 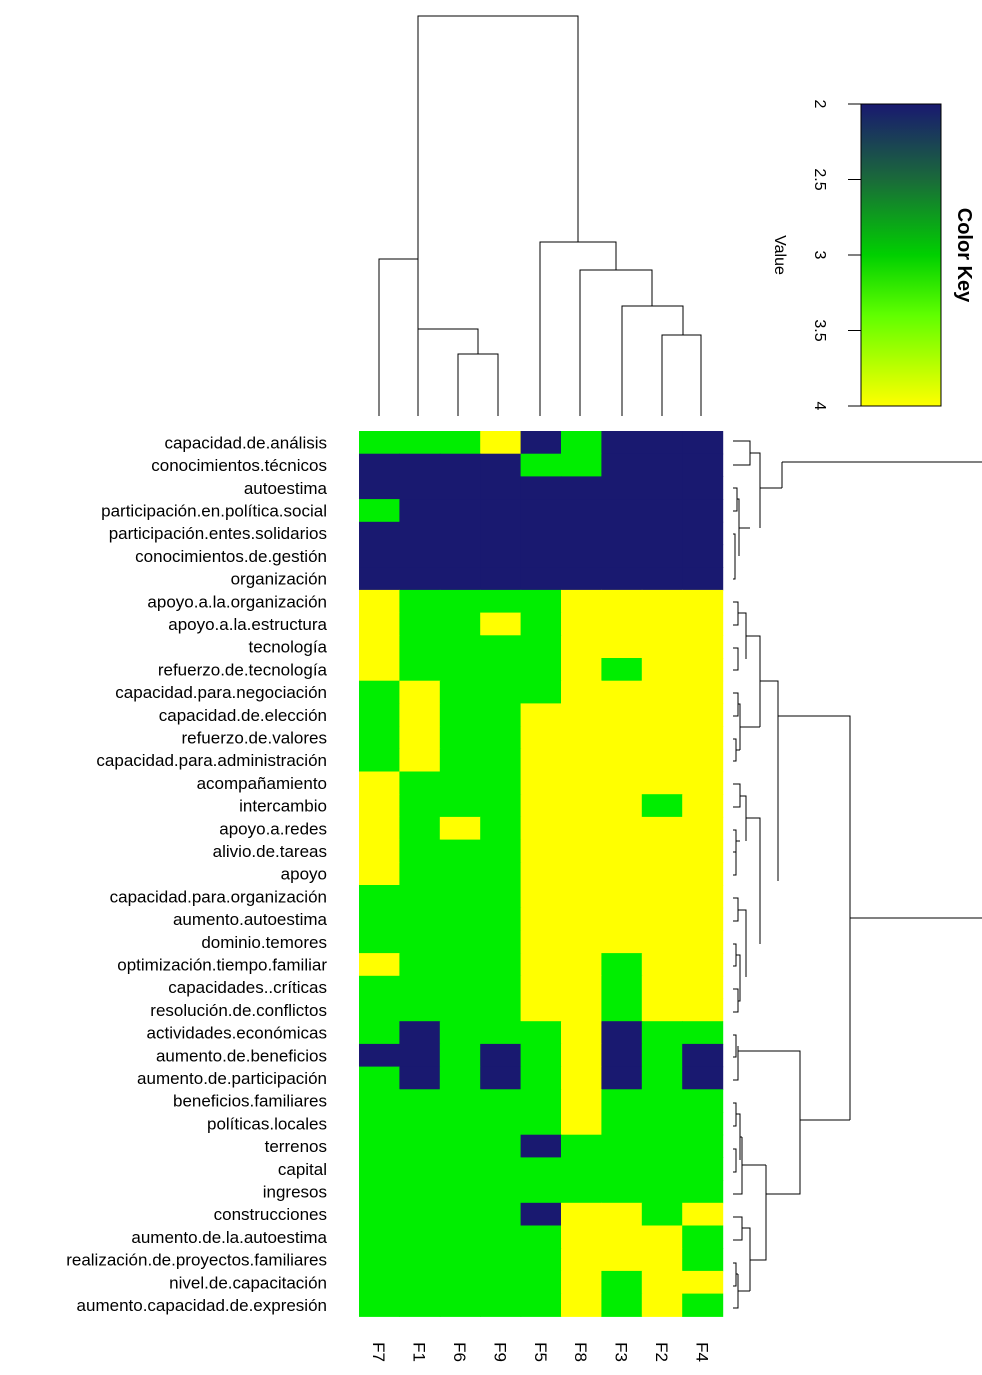 What do you see at coordinates (270, 851) in the screenshot?
I see `row-label: alivio.de.tareas` at bounding box center [270, 851].